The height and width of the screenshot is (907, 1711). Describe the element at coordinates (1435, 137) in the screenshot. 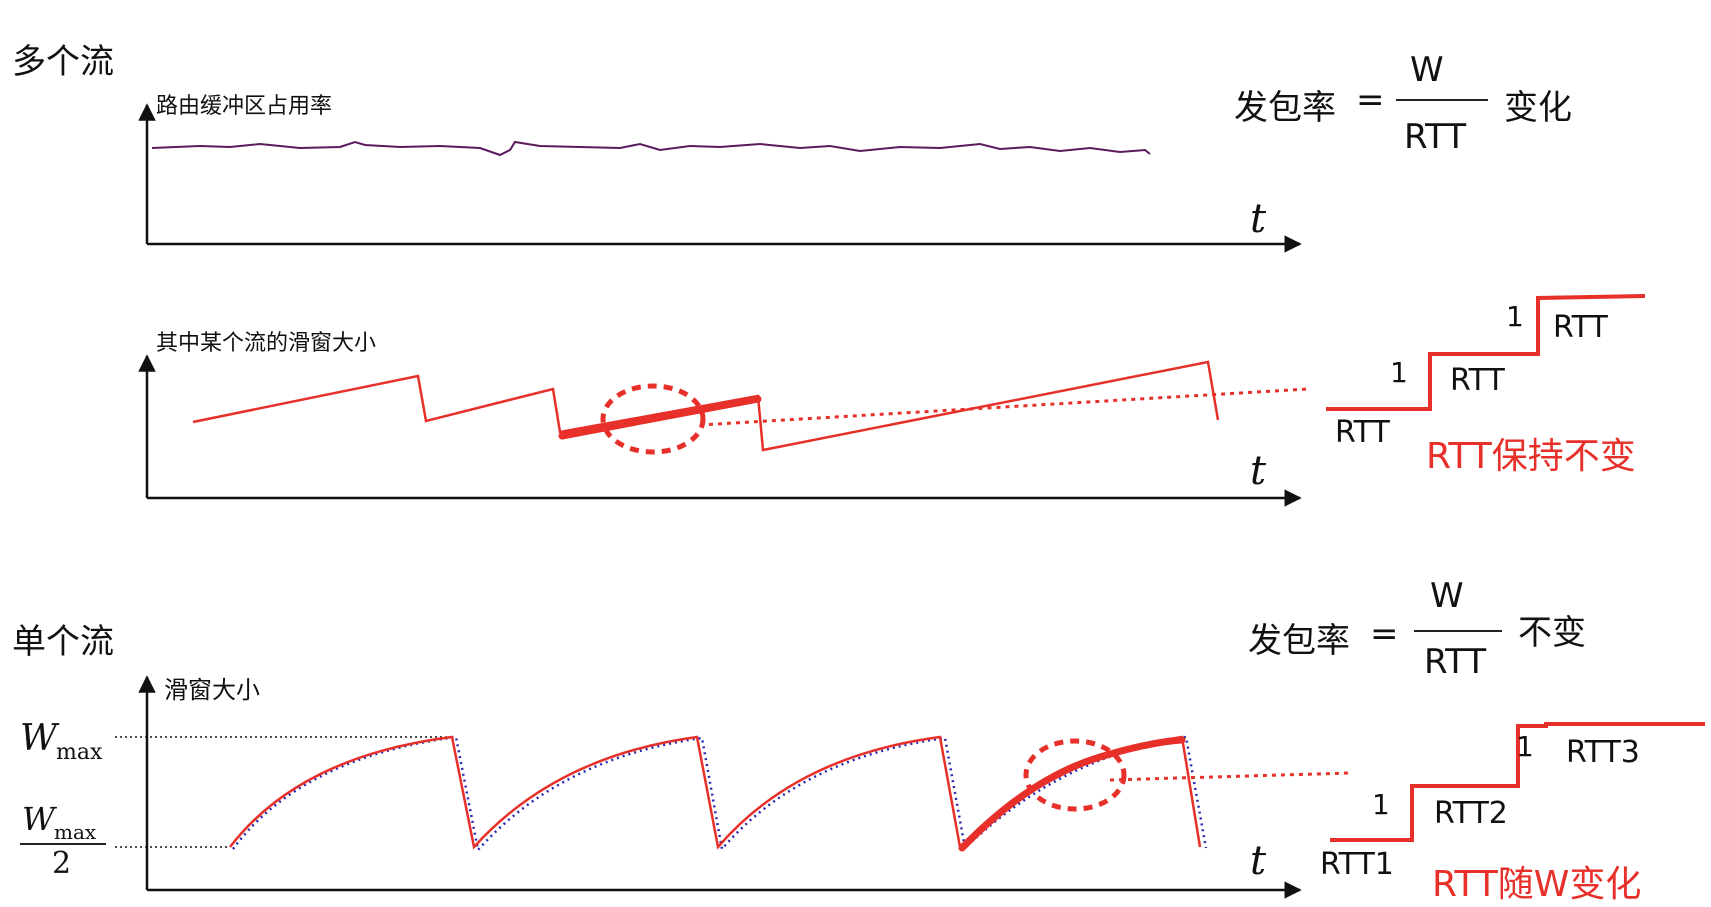

I see `multi-formula-den: RTT` at that location.